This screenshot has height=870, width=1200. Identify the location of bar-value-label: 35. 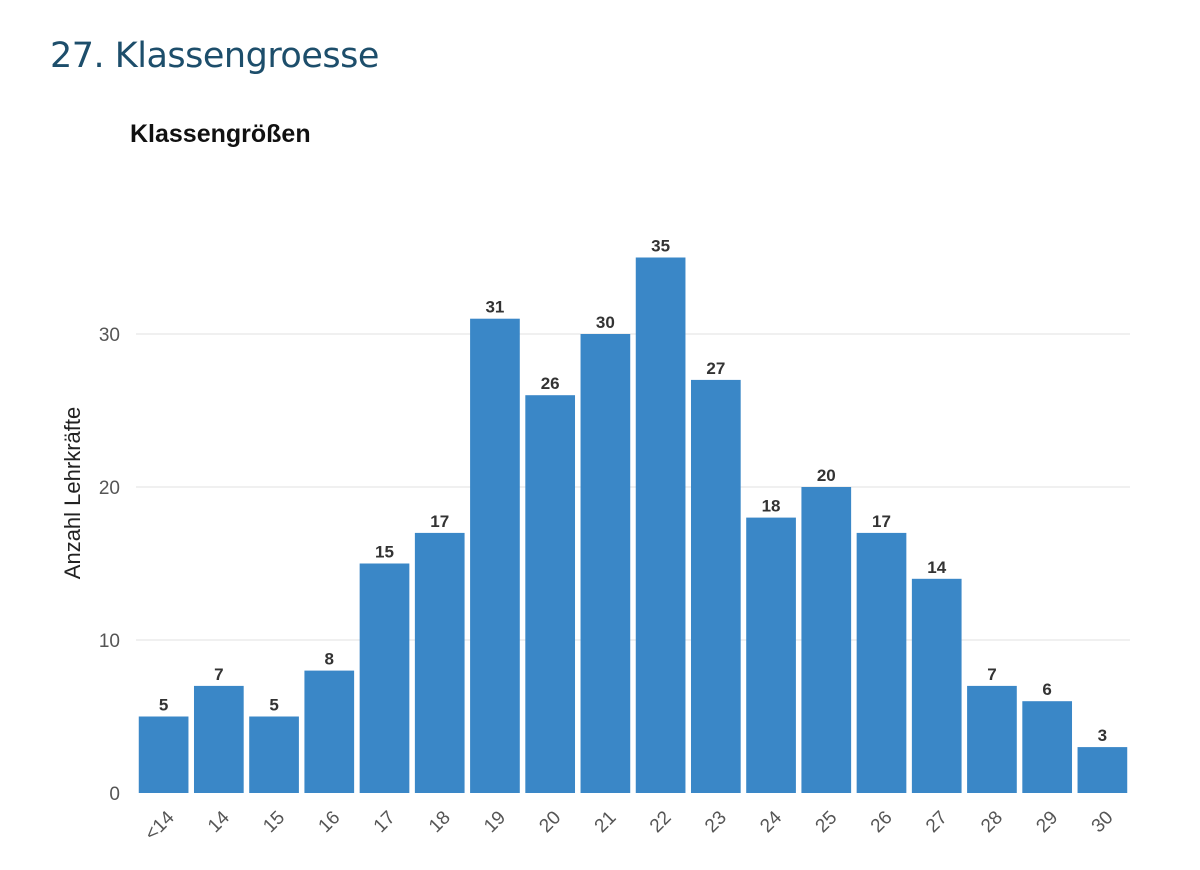
(660, 246).